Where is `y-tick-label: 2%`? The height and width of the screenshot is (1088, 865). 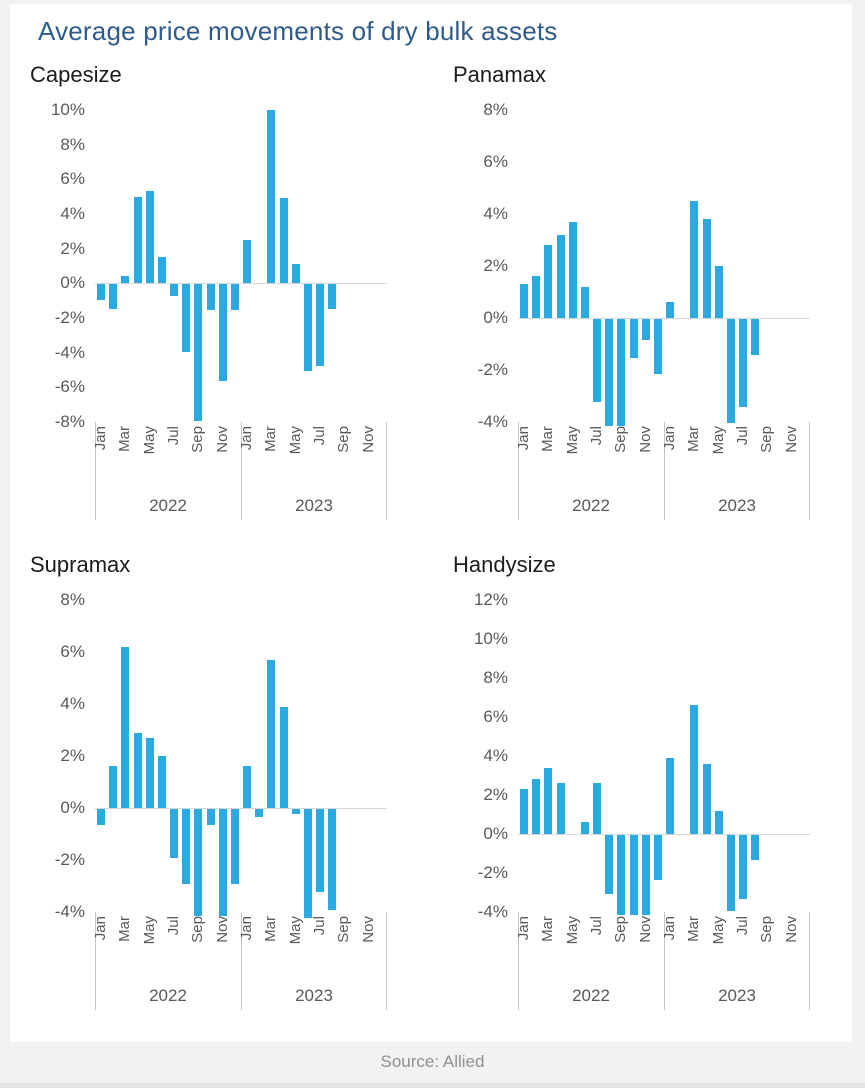
y-tick-label: 2% is located at coordinates (495, 794).